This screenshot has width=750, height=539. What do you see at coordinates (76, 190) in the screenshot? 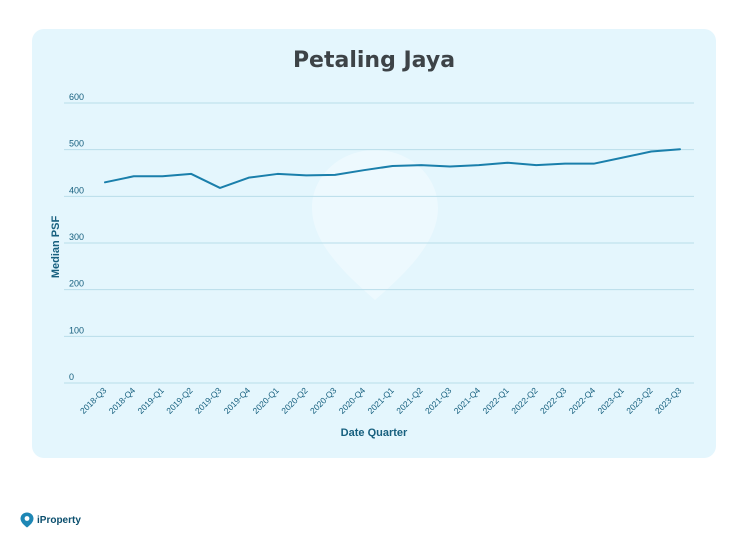
I see `y-tick-label: 400` at bounding box center [76, 190].